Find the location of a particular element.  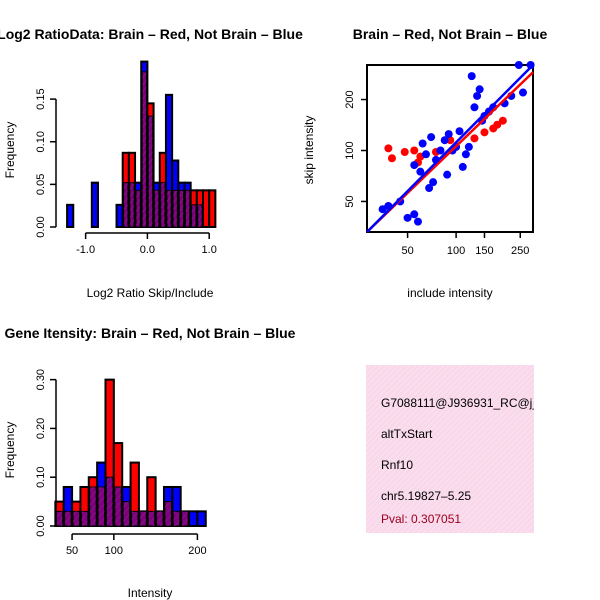

chart-title: Brain – Red, Not Brain – Blue is located at coordinates (450, 34).